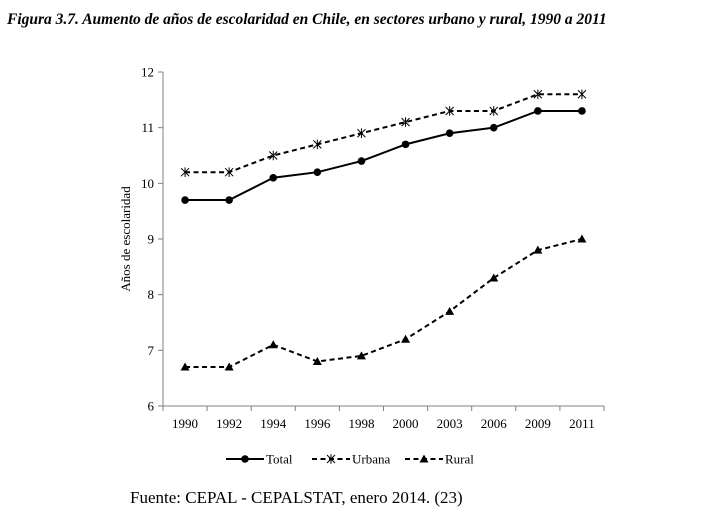  Describe the element at coordinates (147, 72) in the screenshot. I see `y-tick-label: 12` at that location.